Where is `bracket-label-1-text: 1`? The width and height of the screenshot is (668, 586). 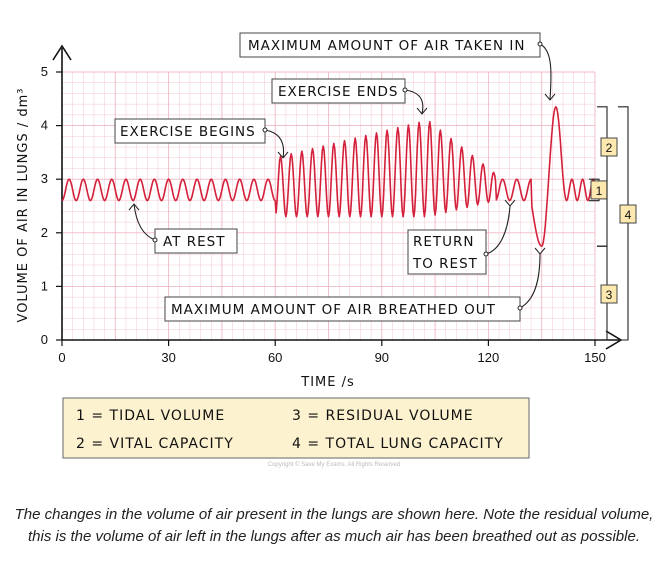
bracket-label-1-text: 1 is located at coordinates (599, 191).